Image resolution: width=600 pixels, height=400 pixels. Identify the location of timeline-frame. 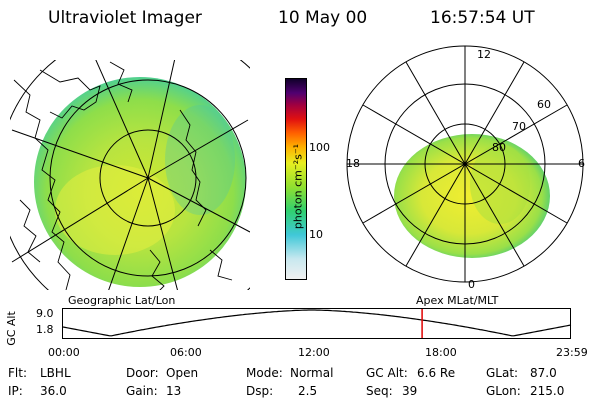
(316, 323).